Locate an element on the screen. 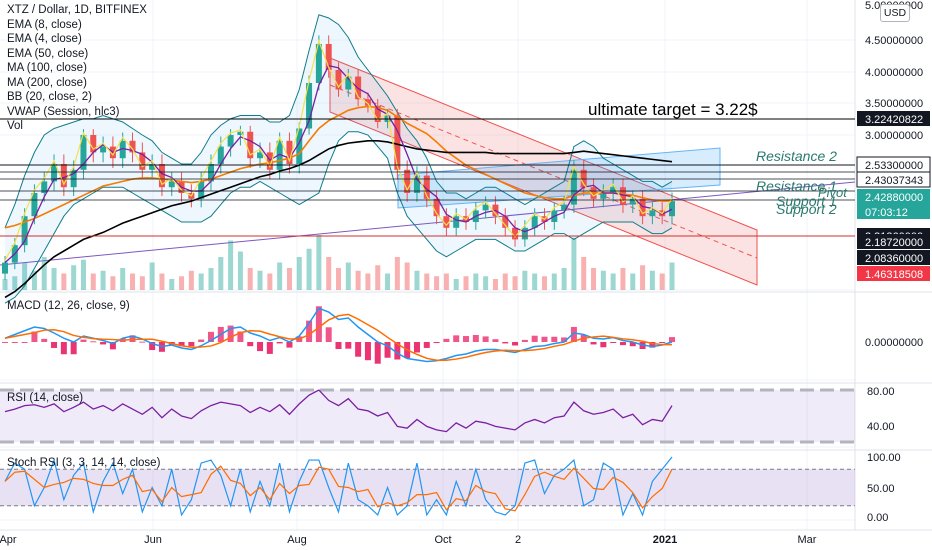 The width and height of the screenshot is (932, 550). indicator-vwap: VWAP (Session, hlc3) is located at coordinates (63, 111).